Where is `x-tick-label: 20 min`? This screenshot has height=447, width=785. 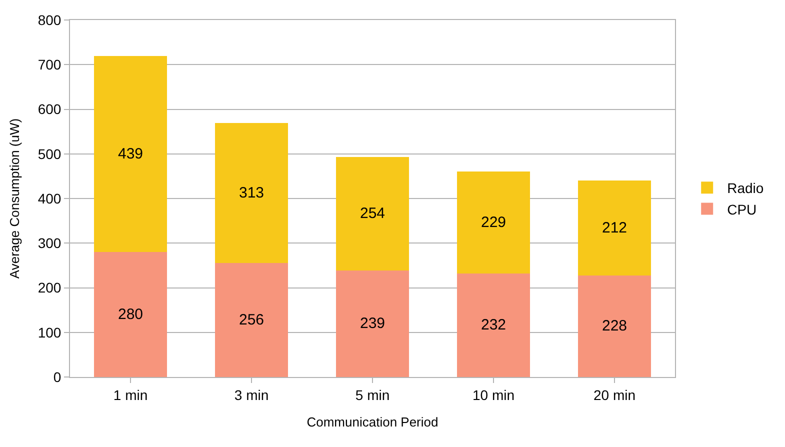
x-tick-label: 20 min is located at coordinates (614, 394).